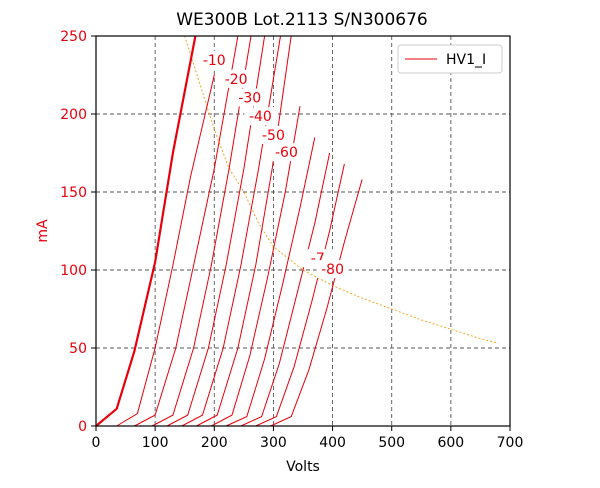 This screenshot has width=600, height=488. Describe the element at coordinates (450, 443) in the screenshot. I see `x-tick-label: 600` at that location.